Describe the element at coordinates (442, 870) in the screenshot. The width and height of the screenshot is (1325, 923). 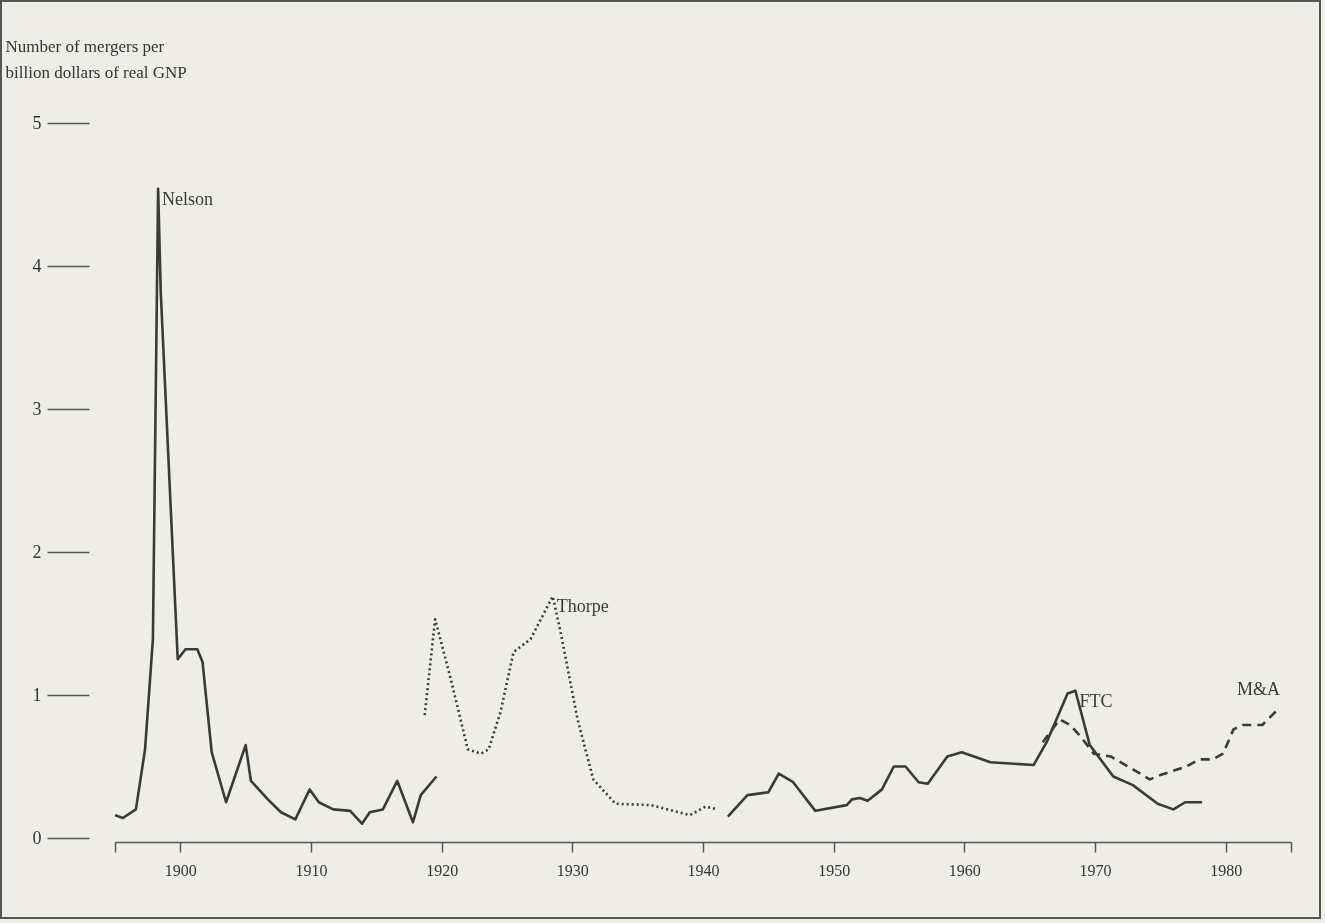
I see `x-tick-label: 1920` at that location.